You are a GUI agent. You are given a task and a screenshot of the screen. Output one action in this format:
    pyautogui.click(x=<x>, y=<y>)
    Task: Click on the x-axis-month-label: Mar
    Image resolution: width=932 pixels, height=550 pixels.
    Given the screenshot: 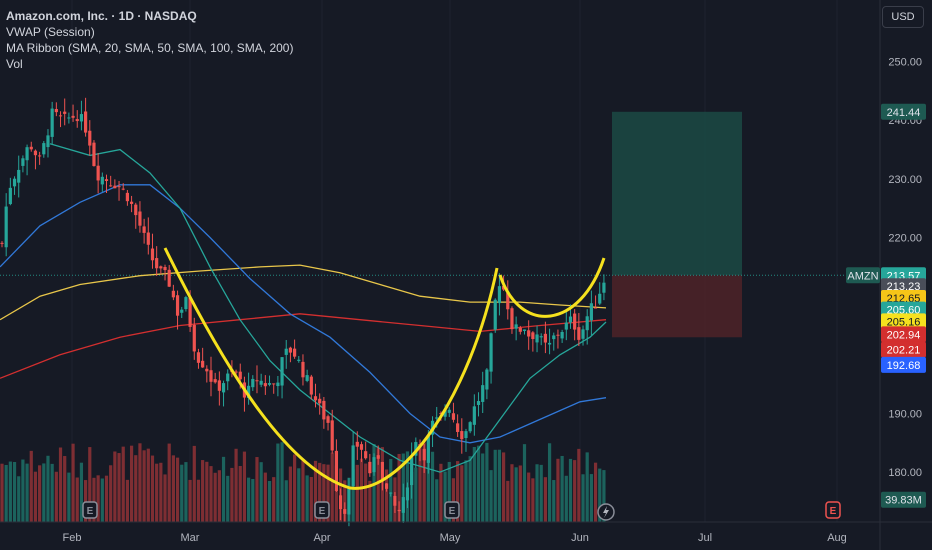 What is the action you would take?
    pyautogui.click(x=190, y=538)
    